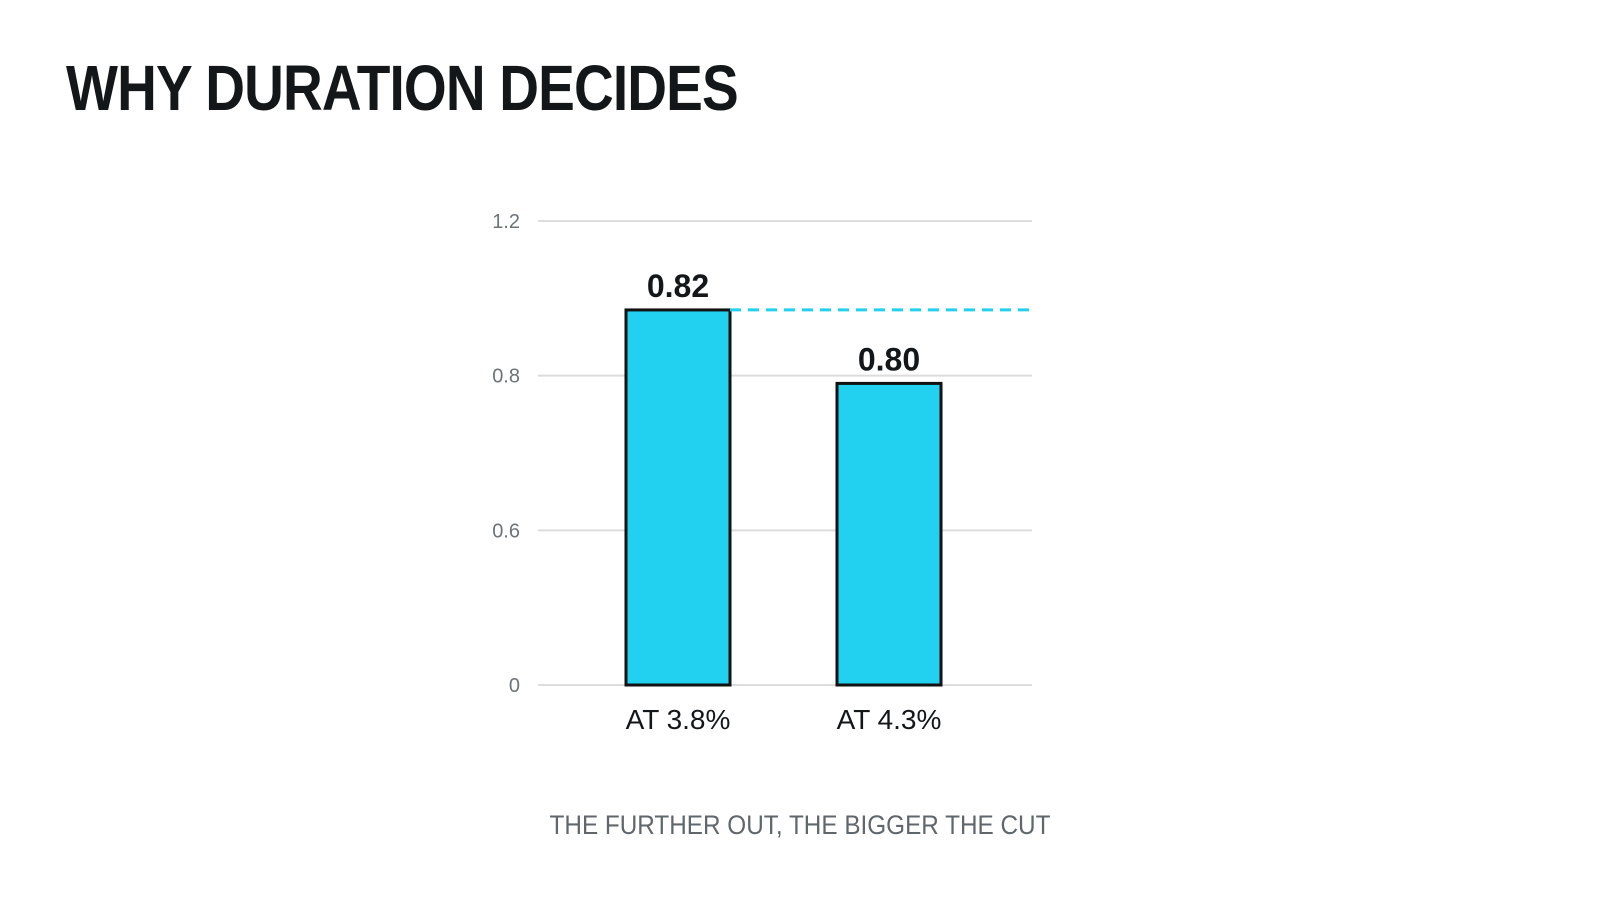 The image size is (1600, 914). I want to click on y-tick-label: 0.8, so click(506, 377).